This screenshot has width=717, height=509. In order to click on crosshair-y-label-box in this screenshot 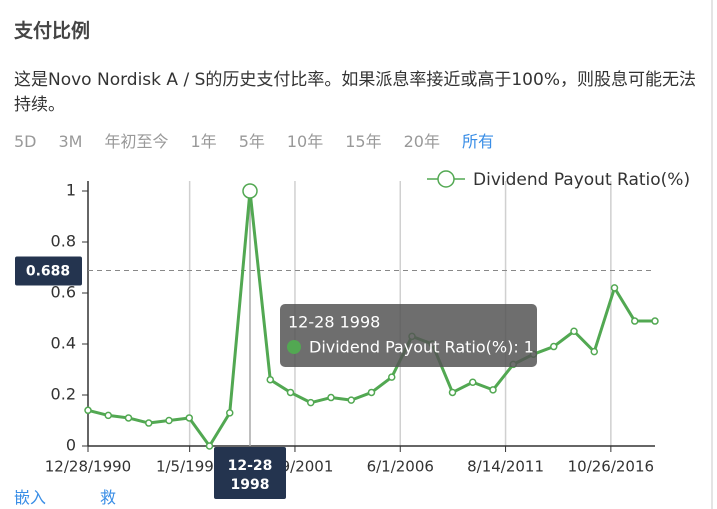, I will do `click(48, 271)`.